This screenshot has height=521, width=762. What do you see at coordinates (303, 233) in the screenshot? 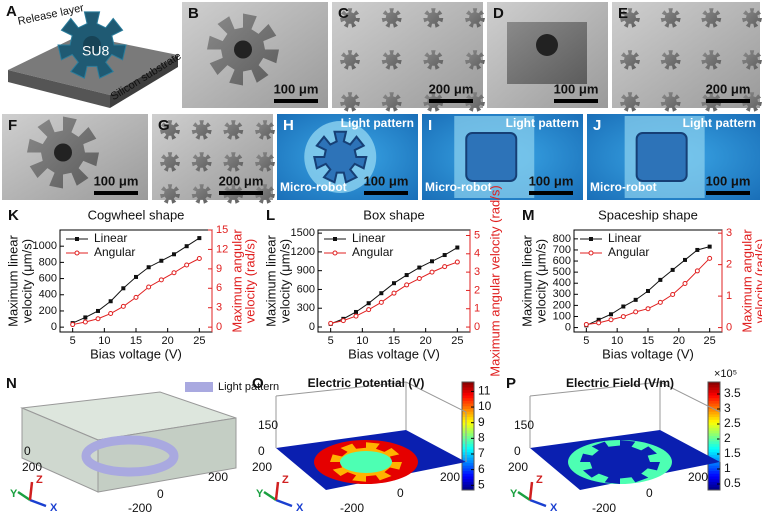
I see `y-tick-label: 1500` at bounding box center [303, 233].